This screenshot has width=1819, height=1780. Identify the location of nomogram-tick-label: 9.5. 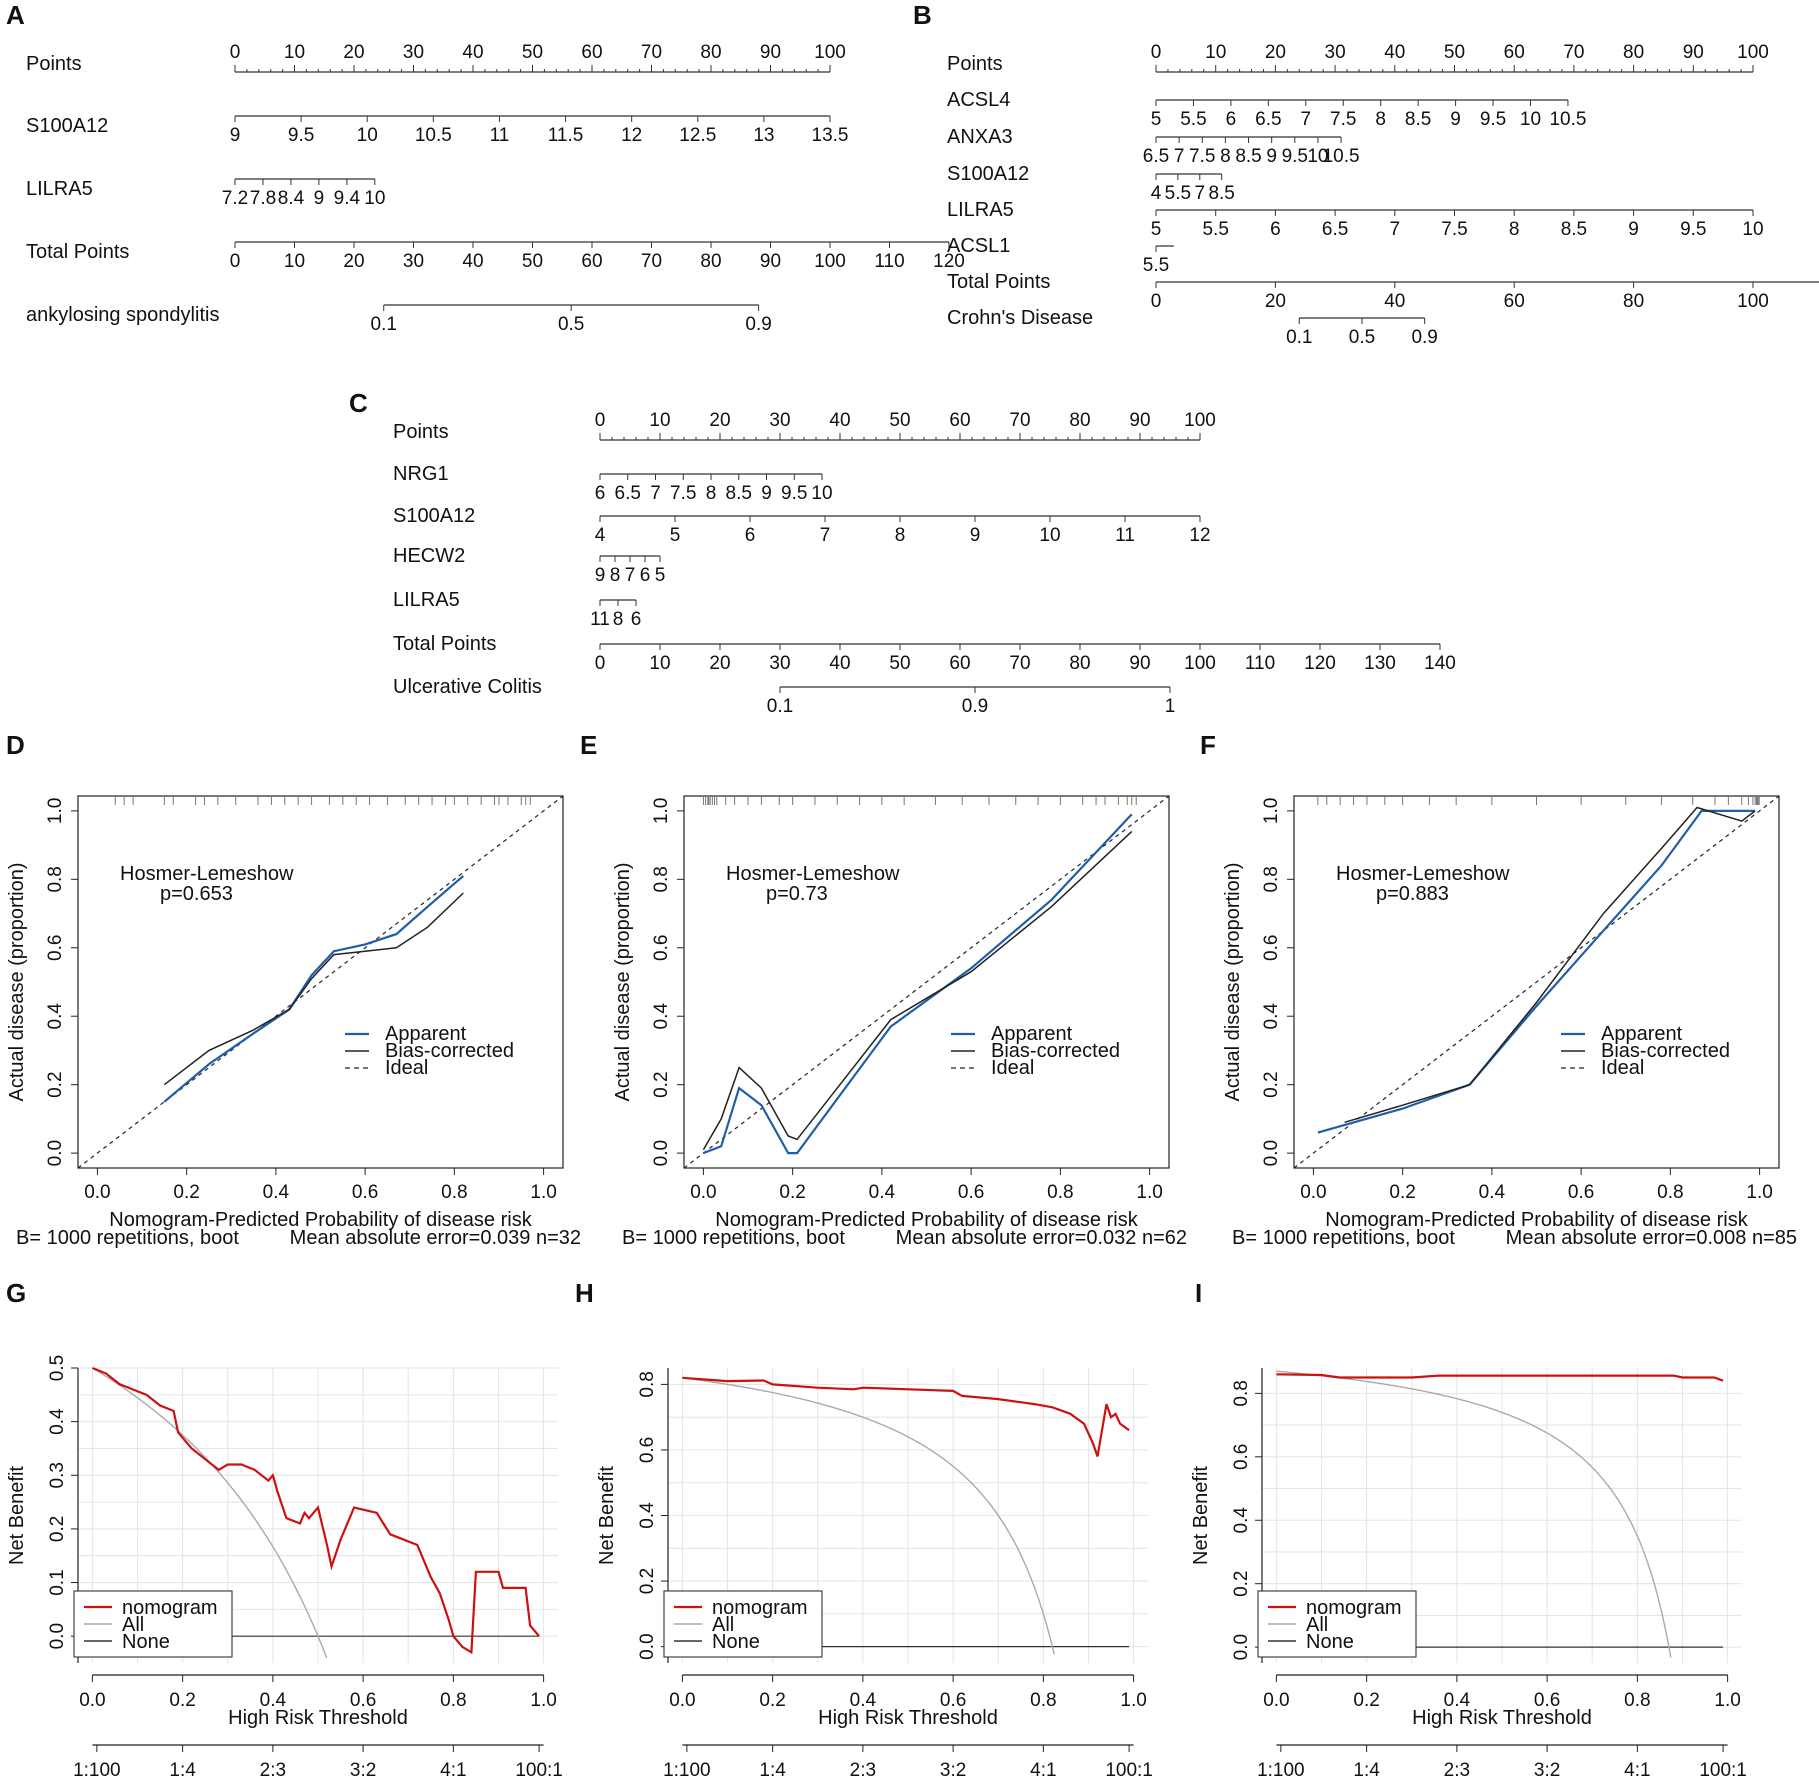
(1295, 156).